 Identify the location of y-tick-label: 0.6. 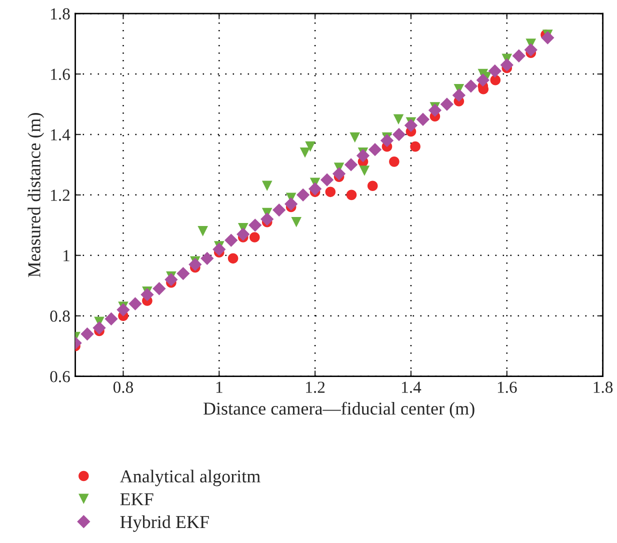
(60, 376).